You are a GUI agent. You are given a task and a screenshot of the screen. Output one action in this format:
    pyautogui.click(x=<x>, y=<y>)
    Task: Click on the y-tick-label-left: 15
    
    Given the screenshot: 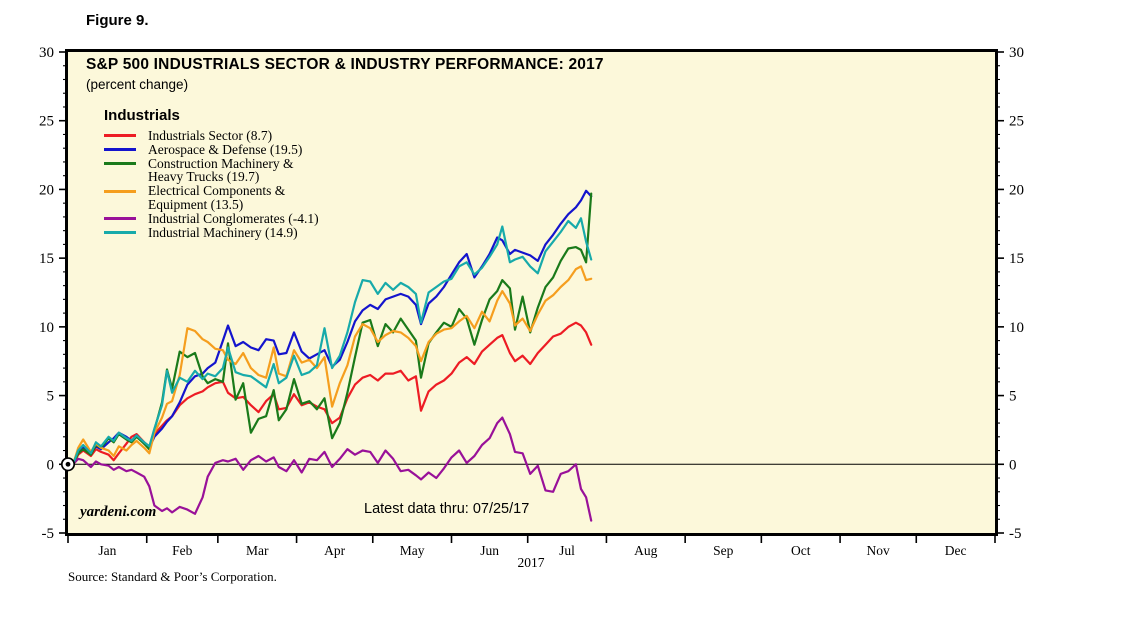 What is the action you would take?
    pyautogui.click(x=46, y=259)
    